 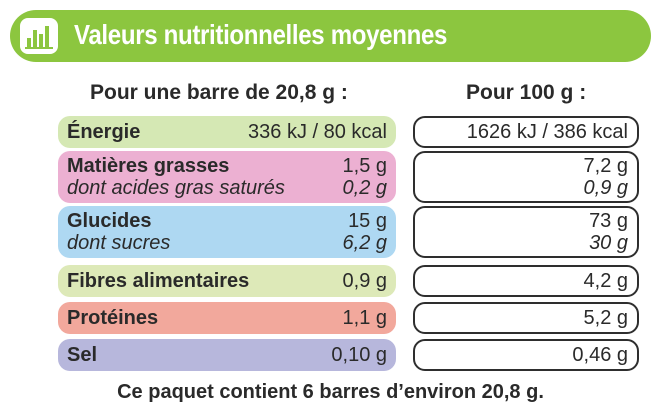 What do you see at coordinates (261, 34) in the screenshot?
I see `page-title: Valeurs nutritionnelles moyennes` at bounding box center [261, 34].